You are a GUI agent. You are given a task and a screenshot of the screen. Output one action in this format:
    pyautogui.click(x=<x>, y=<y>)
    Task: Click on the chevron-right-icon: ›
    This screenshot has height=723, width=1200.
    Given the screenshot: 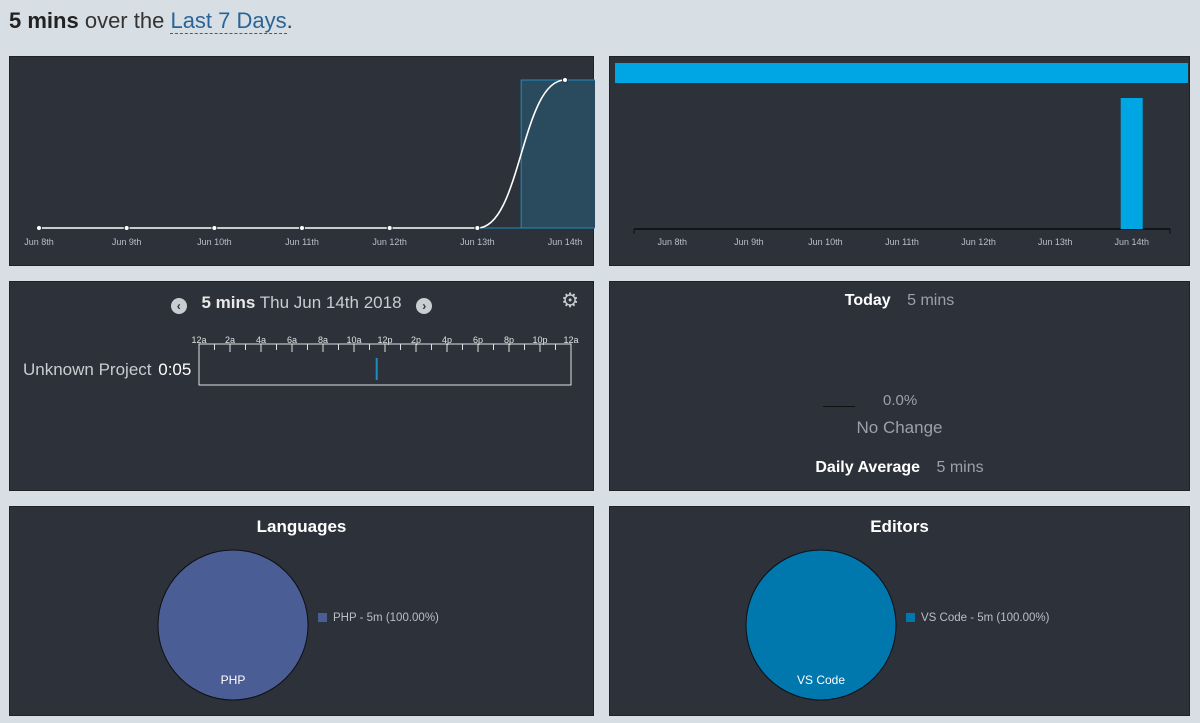 What is the action you would take?
    pyautogui.click(x=424, y=306)
    